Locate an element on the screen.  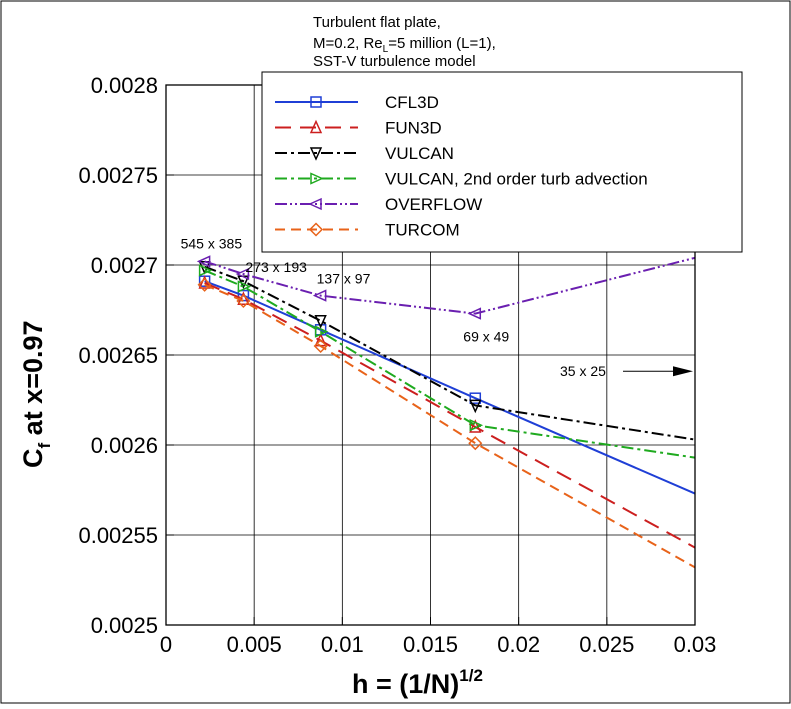
y-tick-label: 0.00255 is located at coordinates (118, 535).